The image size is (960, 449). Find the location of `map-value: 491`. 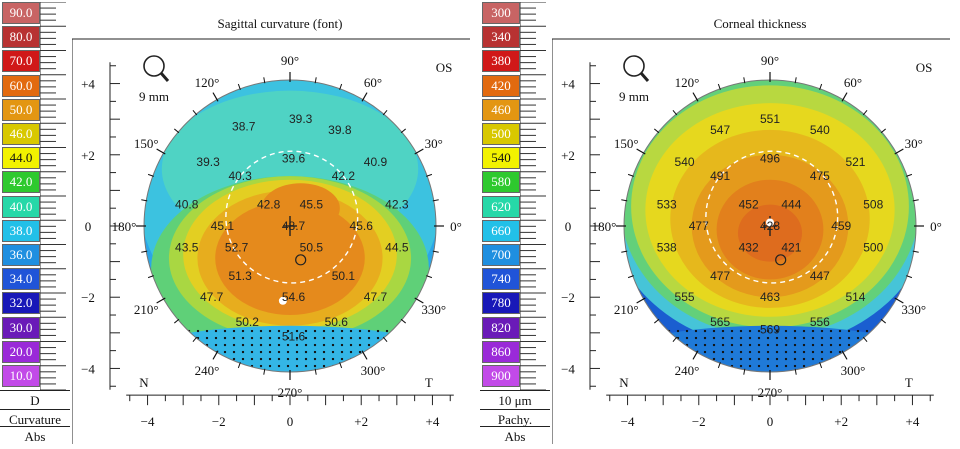

map-value: 491 is located at coordinates (720, 176).